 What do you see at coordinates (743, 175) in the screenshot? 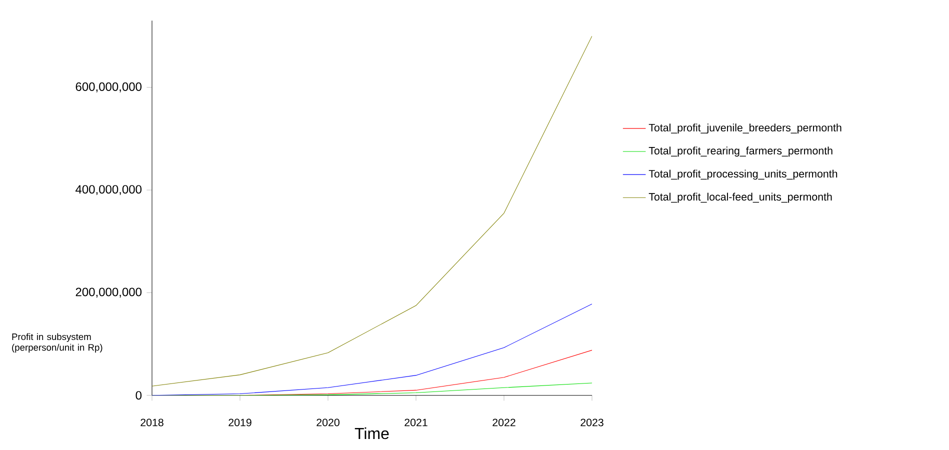
I see `legend-label: Total_profit_processing_units_permonth` at bounding box center [743, 175].